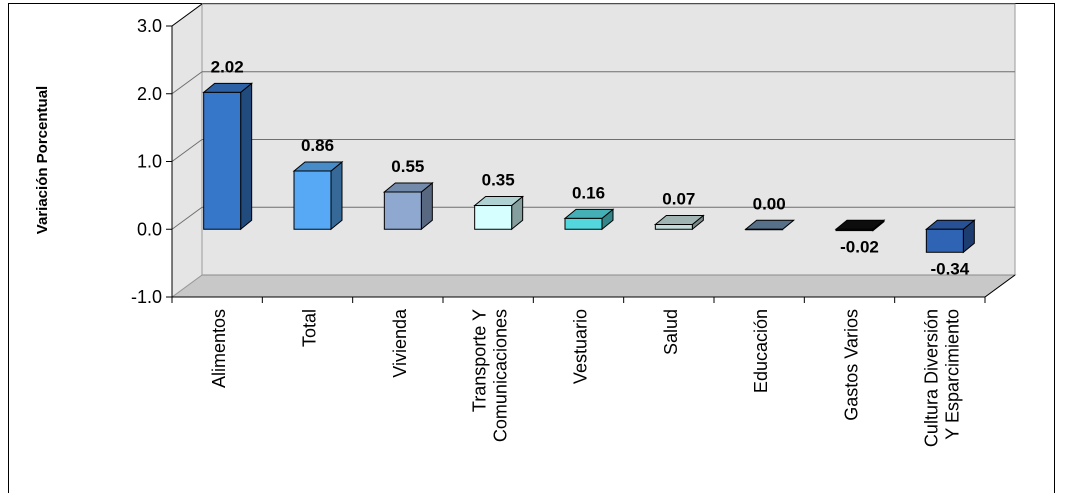 The width and height of the screenshot is (1070, 493). I want to click on y-tick-label: 1.0, so click(149, 162).